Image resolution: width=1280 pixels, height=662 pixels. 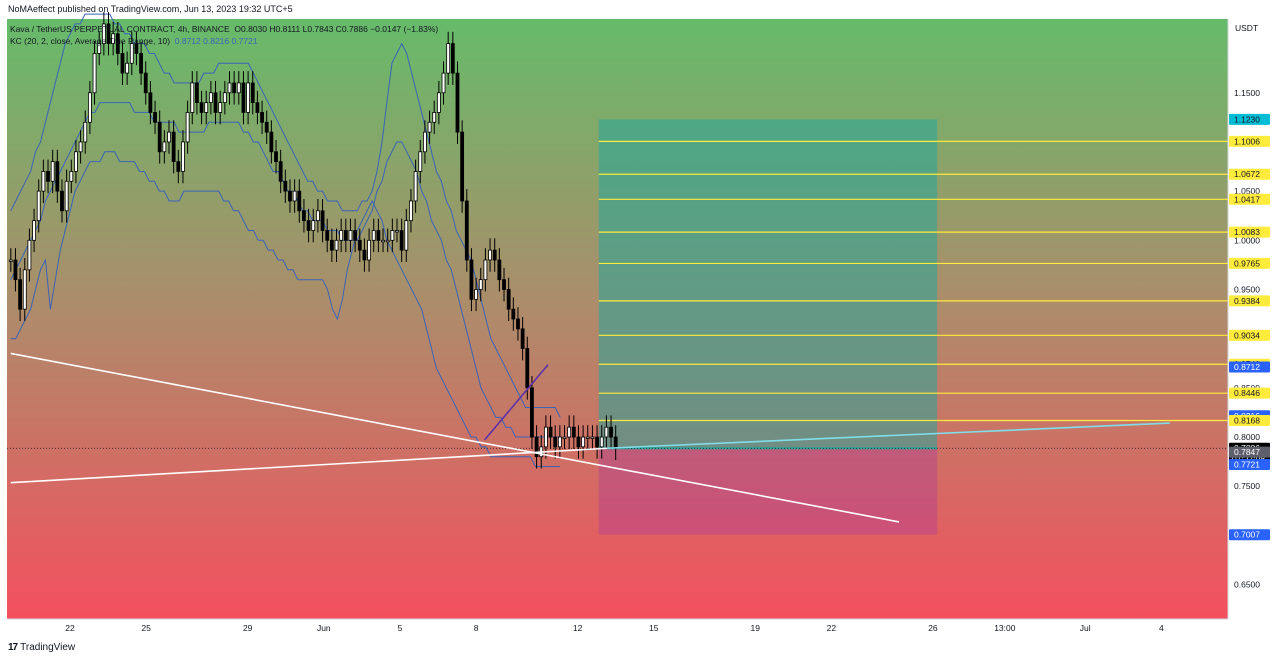 What do you see at coordinates (768, 284) in the screenshot?
I see `profit-zone` at bounding box center [768, 284].